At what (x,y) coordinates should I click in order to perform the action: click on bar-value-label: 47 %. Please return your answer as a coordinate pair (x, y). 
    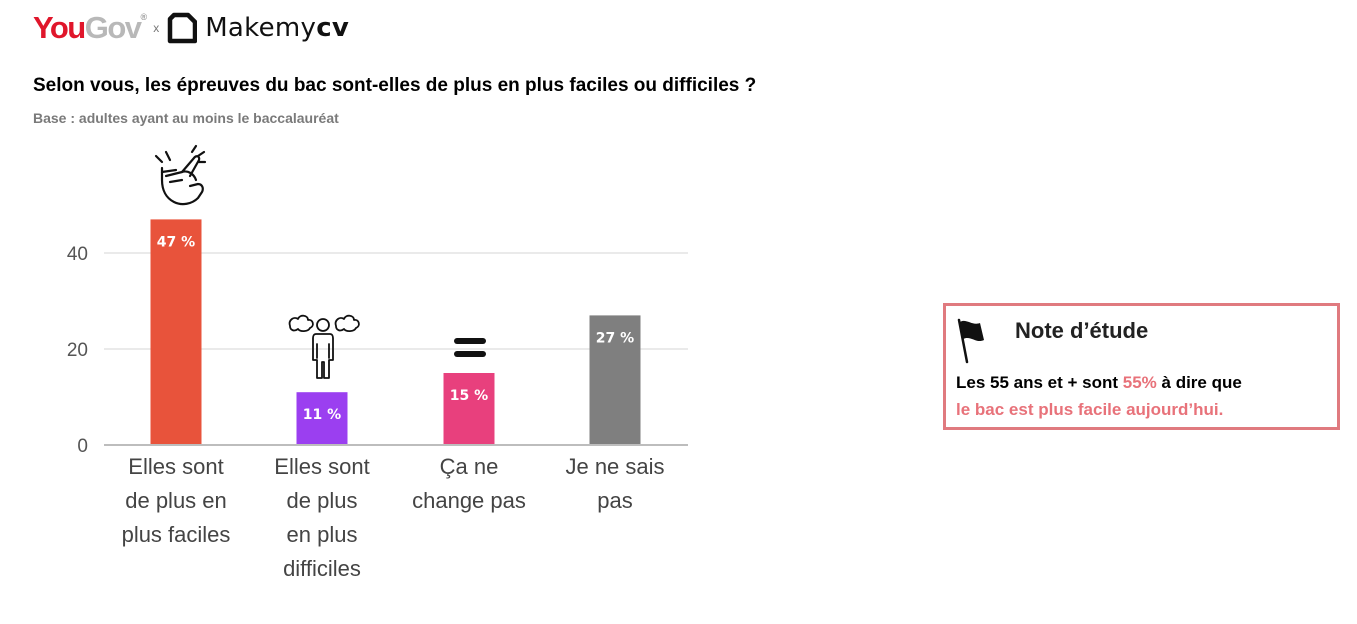
    Looking at the image, I should click on (176, 242).